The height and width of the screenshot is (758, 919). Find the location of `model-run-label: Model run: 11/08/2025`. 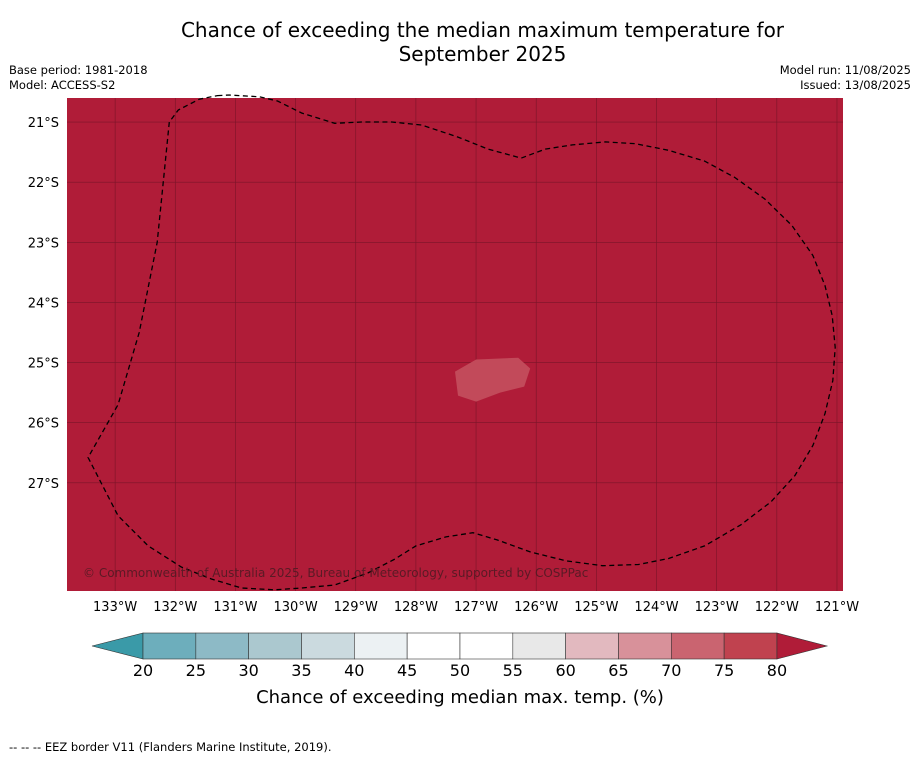

model-run-label: Model run: 11/08/2025 is located at coordinates (845, 70).